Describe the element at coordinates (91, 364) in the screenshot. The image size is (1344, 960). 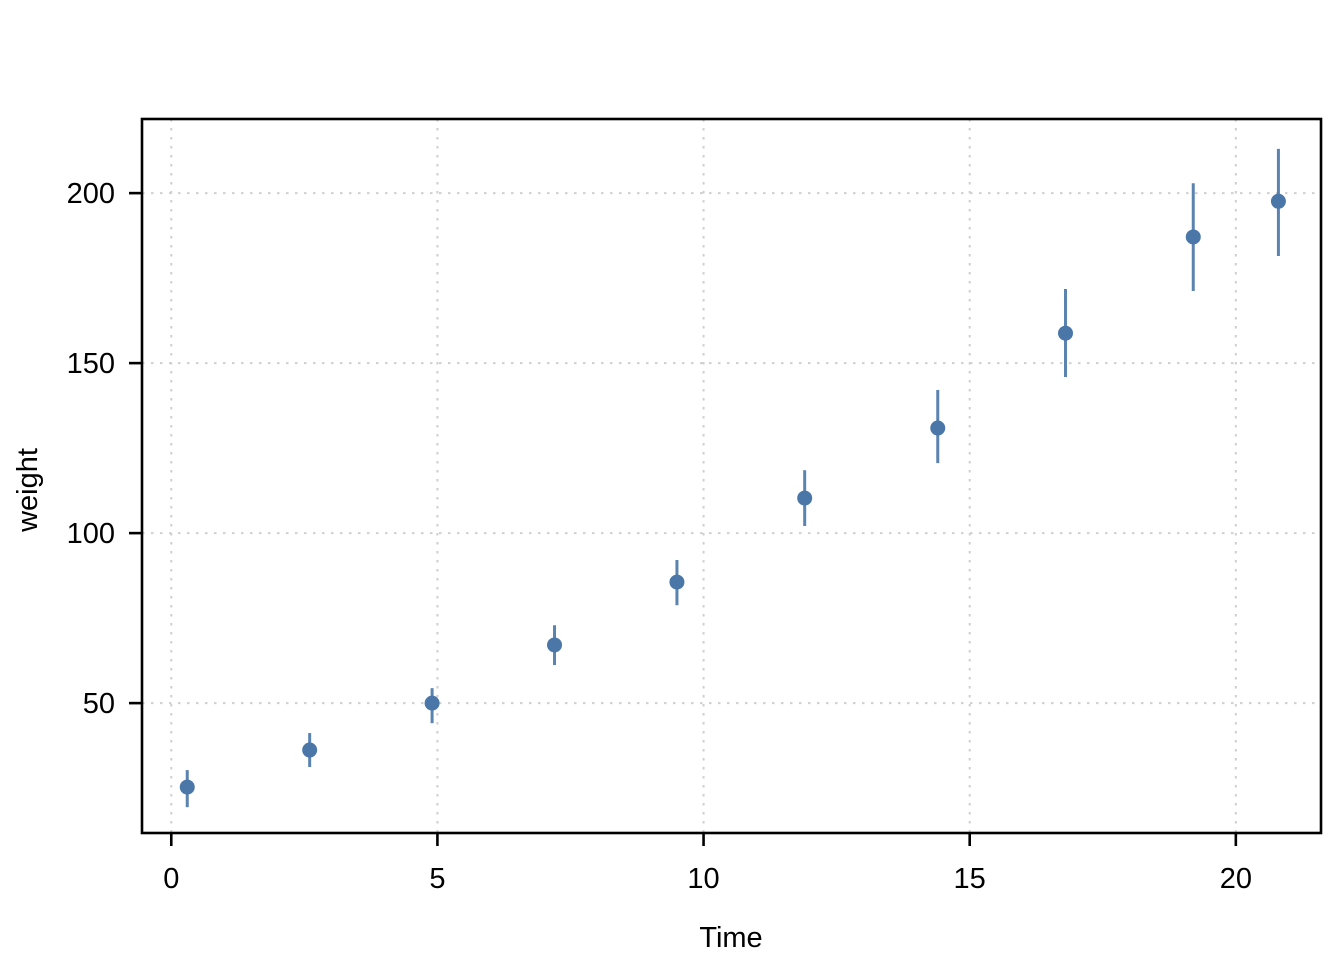
I see `y-tick-label: 150` at that location.